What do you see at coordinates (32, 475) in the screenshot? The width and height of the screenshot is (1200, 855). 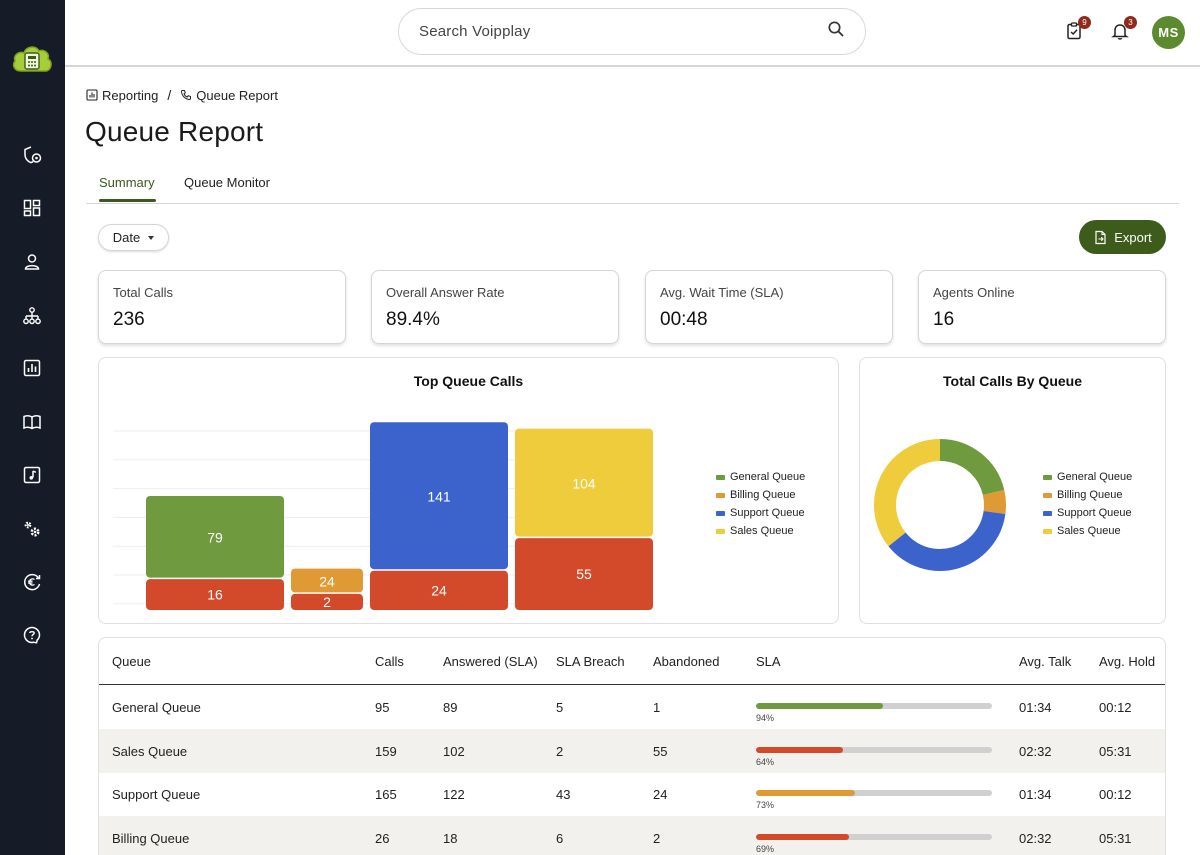 I see `music-icon` at bounding box center [32, 475].